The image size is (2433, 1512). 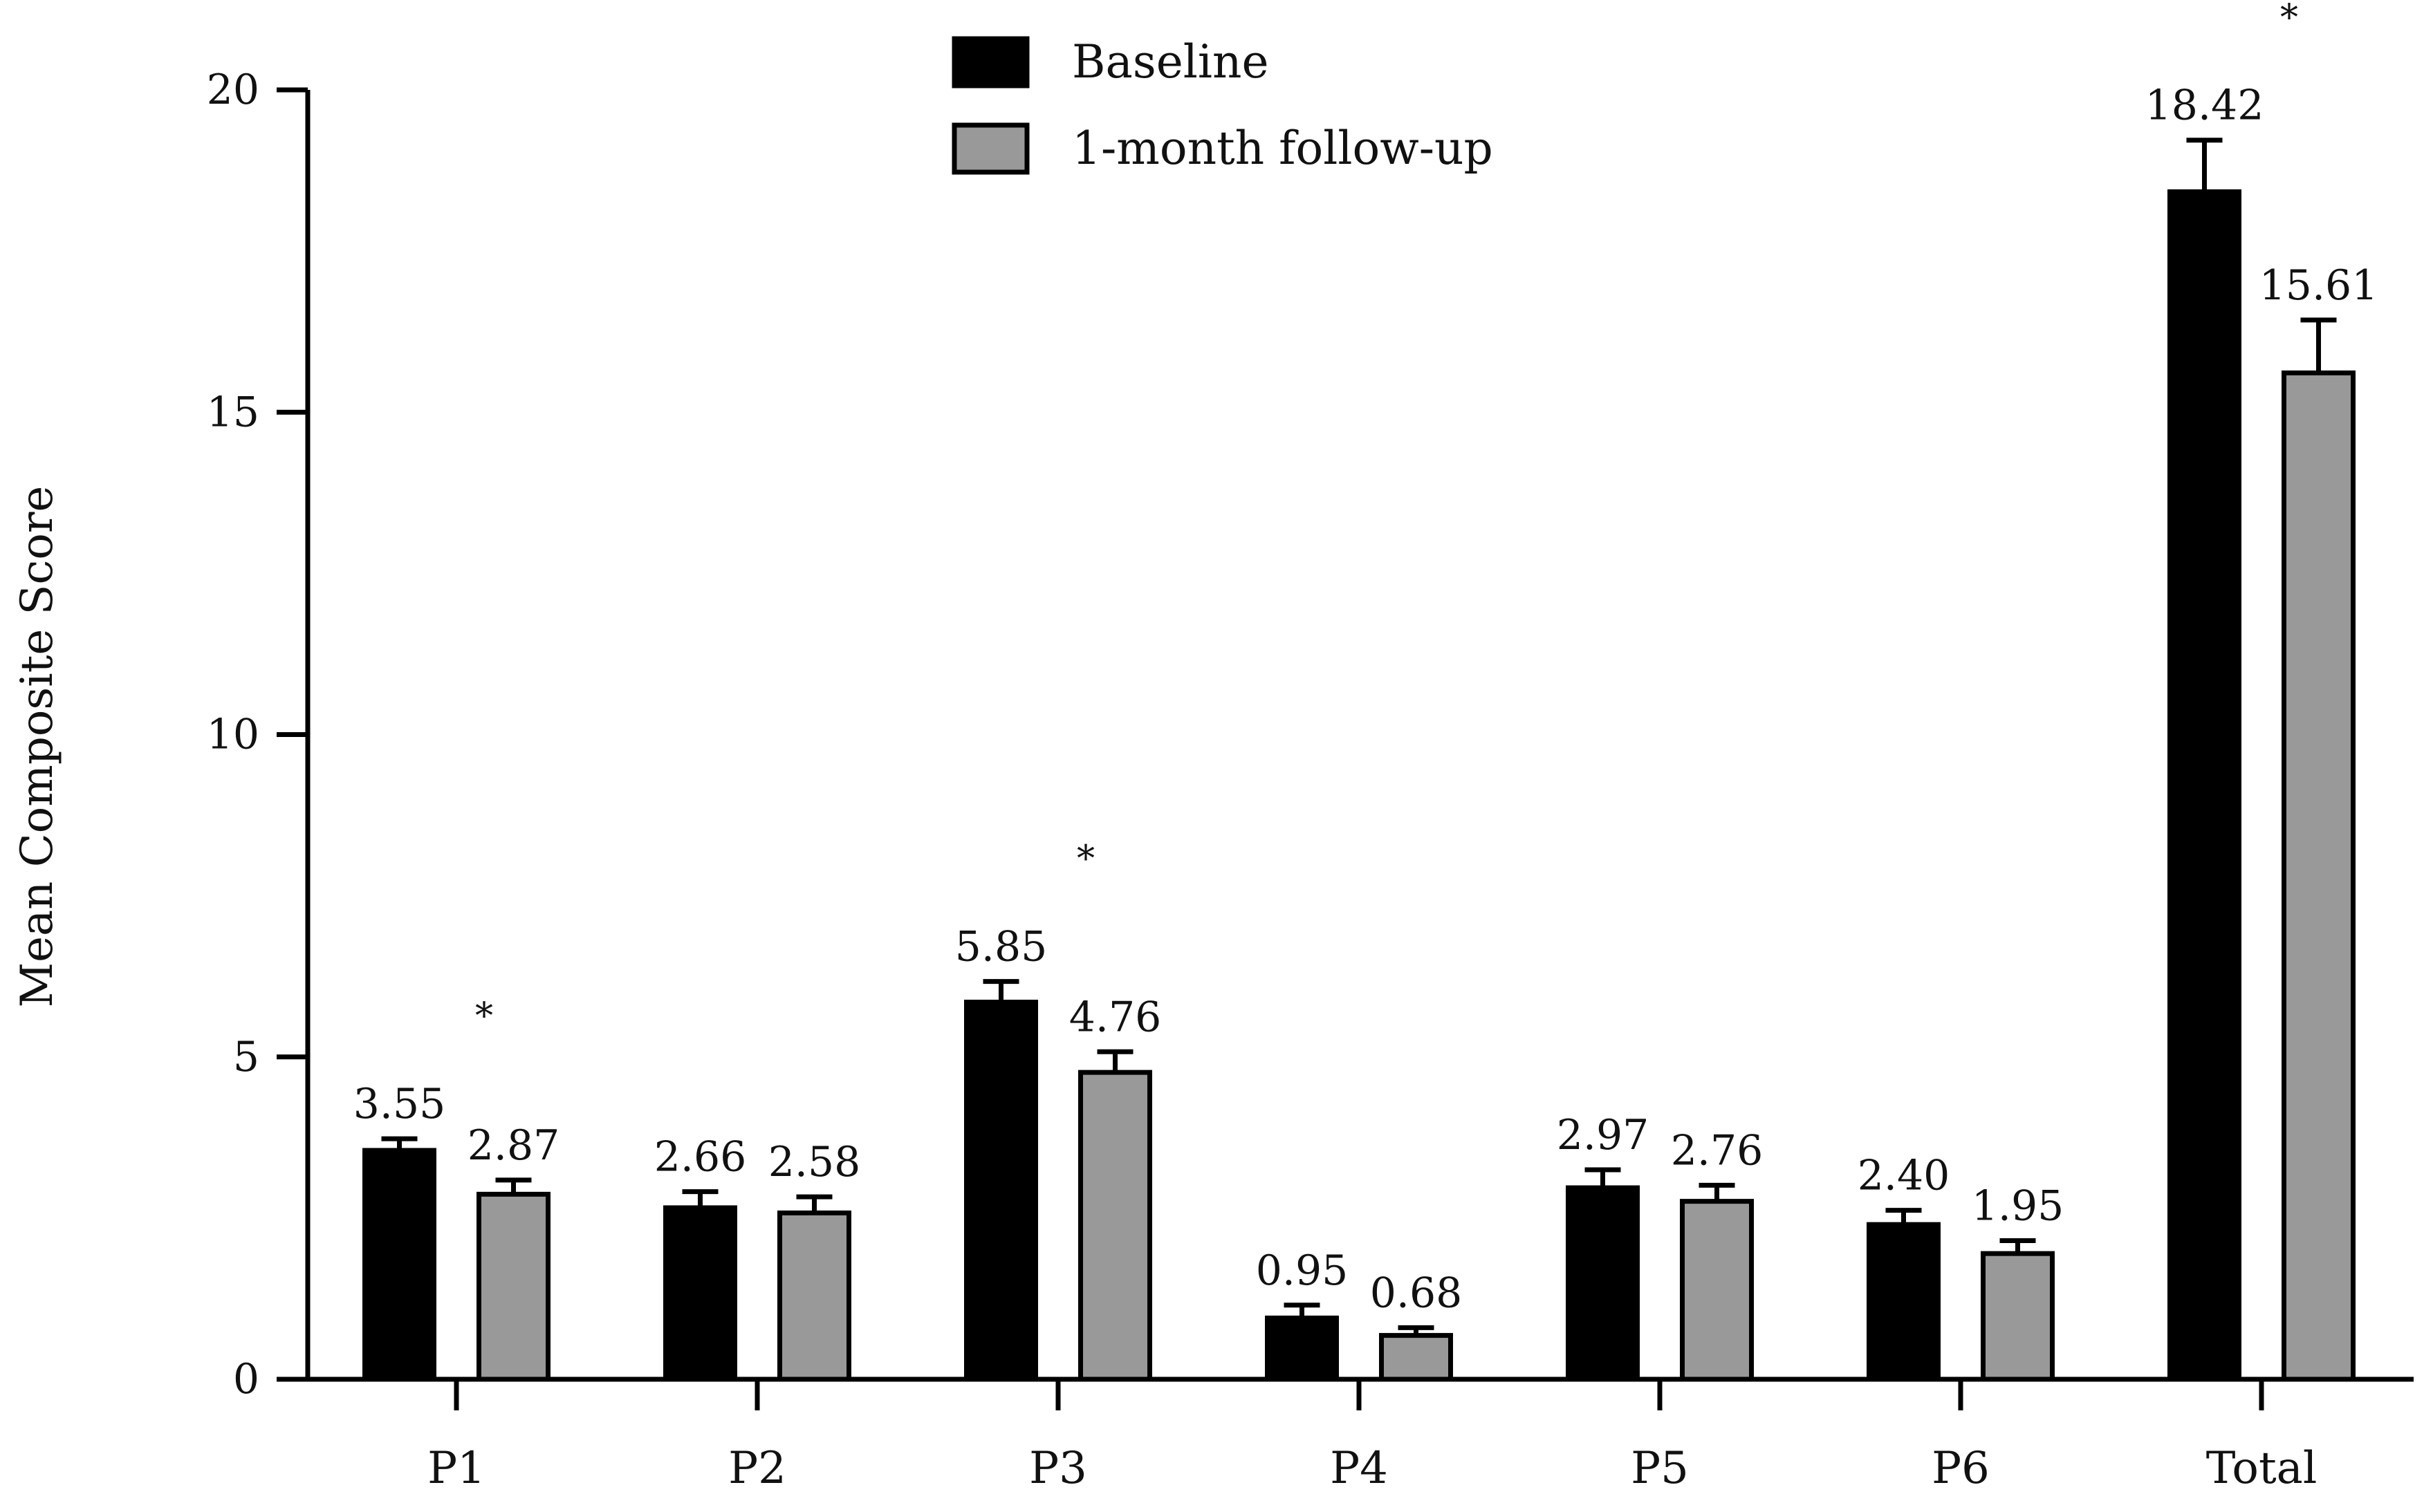 I want to click on data-label: 0.95, so click(x=1302, y=1271).